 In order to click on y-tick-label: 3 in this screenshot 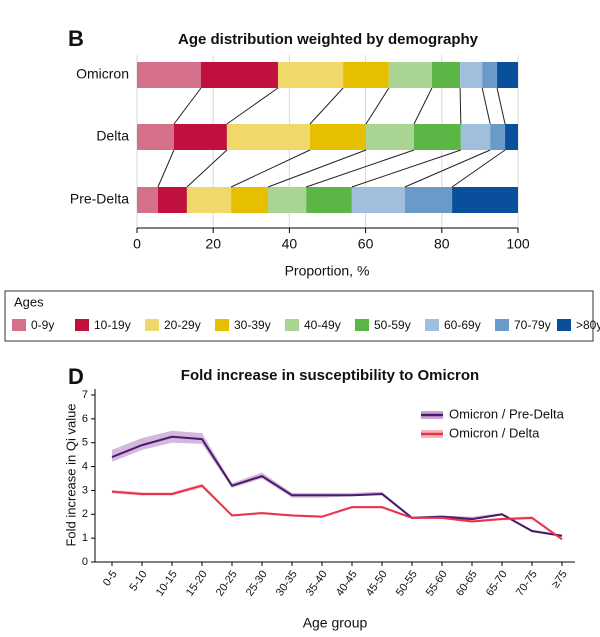, I will do `click(85, 490)`.